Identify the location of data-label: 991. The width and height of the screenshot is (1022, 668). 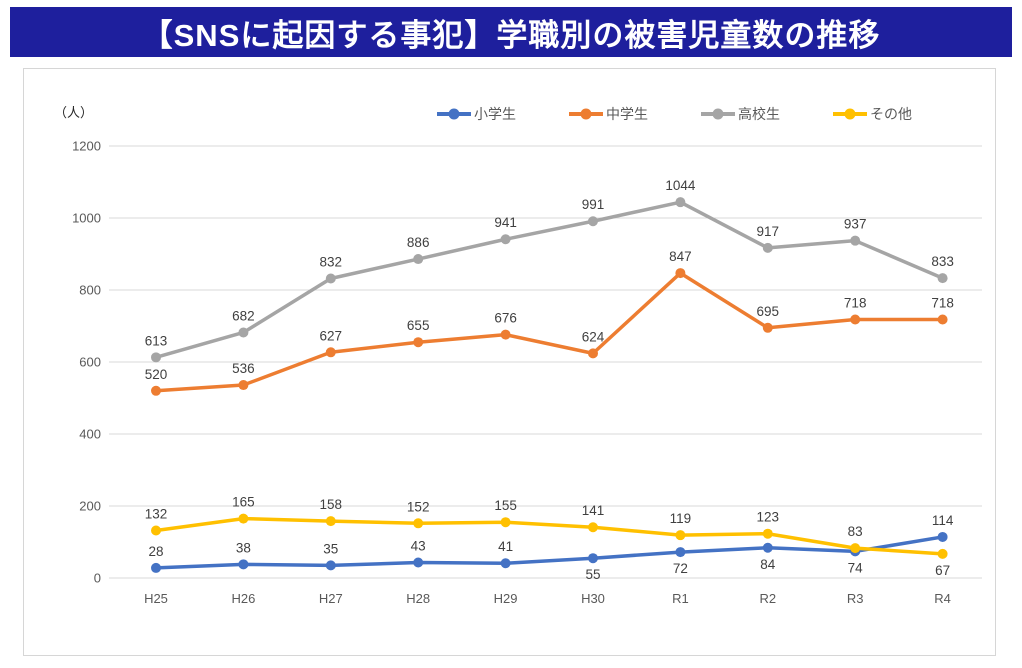
(593, 204).